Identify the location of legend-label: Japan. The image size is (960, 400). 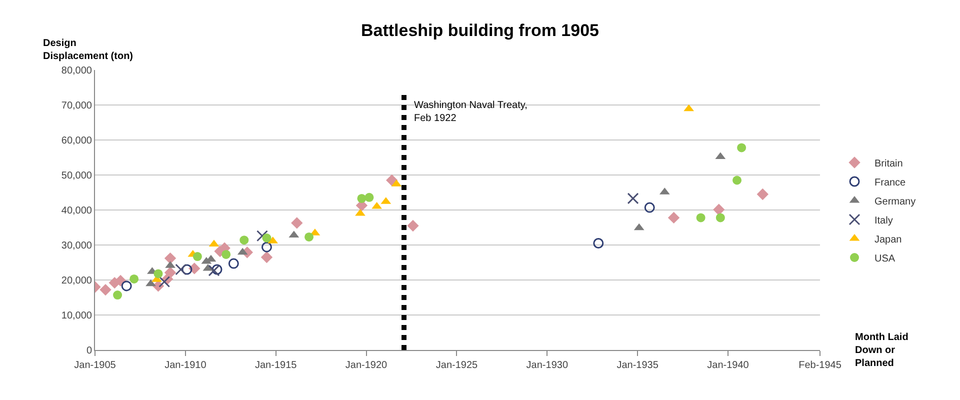
(888, 240).